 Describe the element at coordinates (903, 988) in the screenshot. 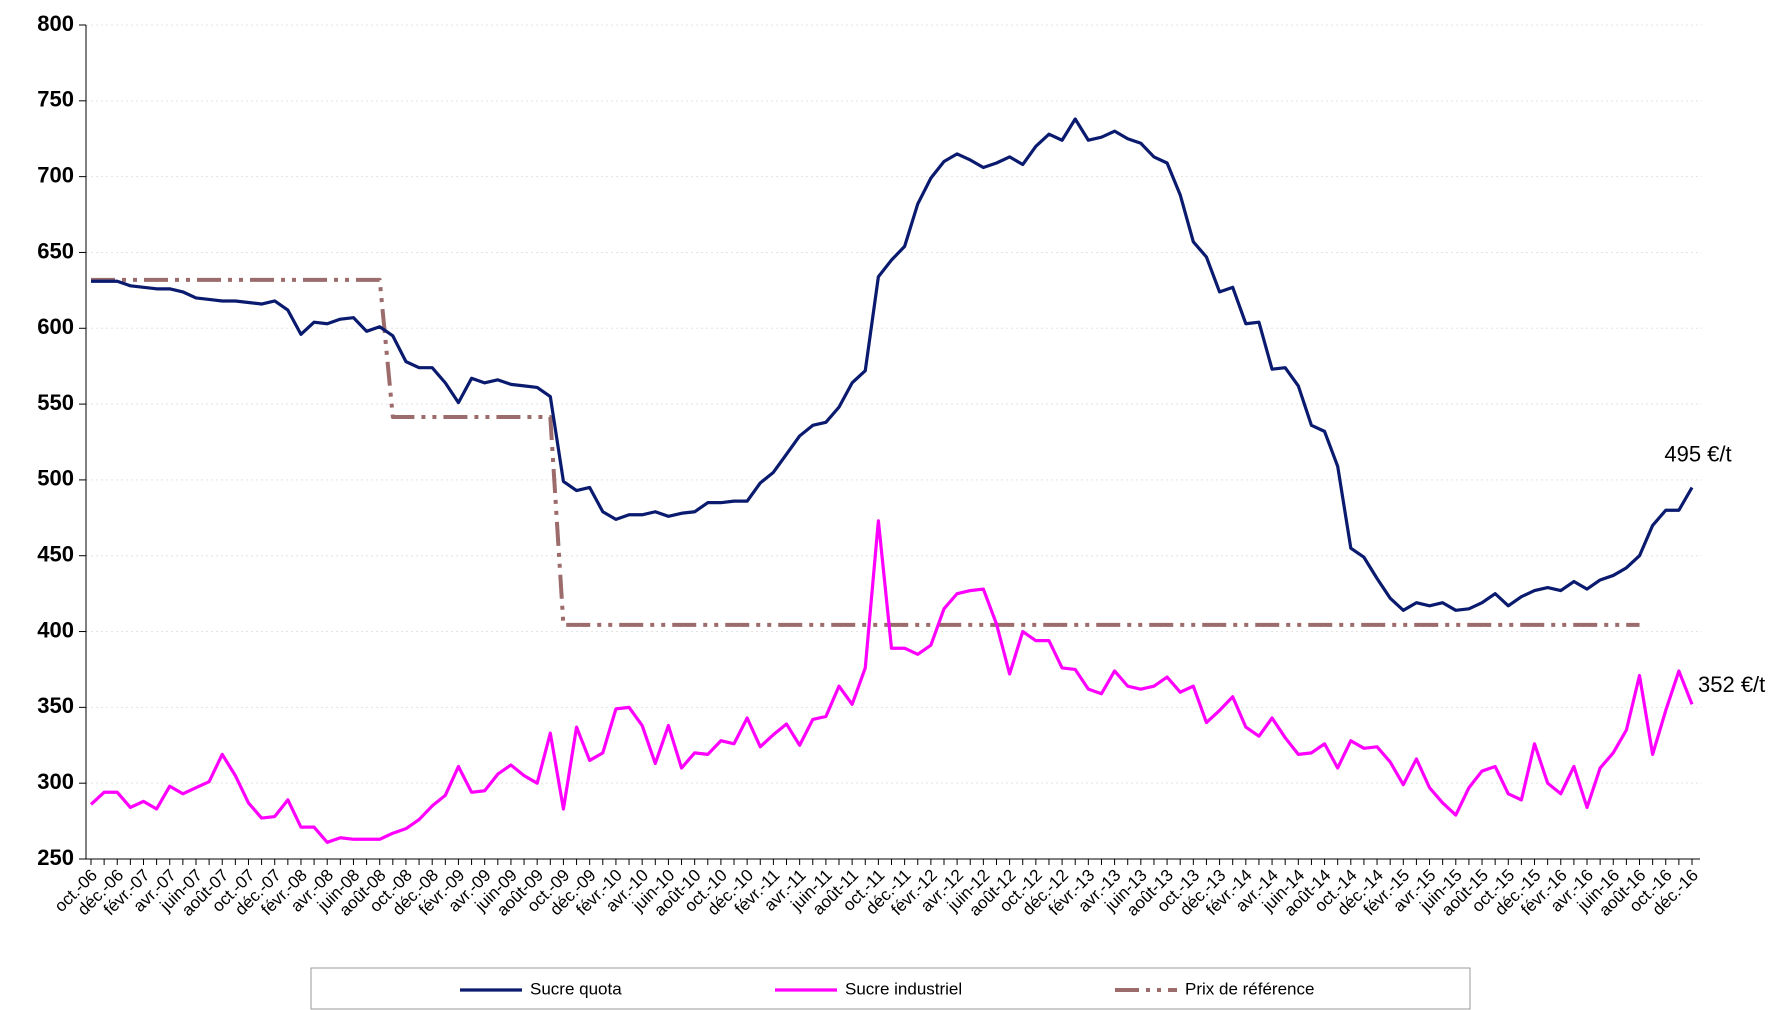

I see `legend-label: Sucre industriel` at that location.